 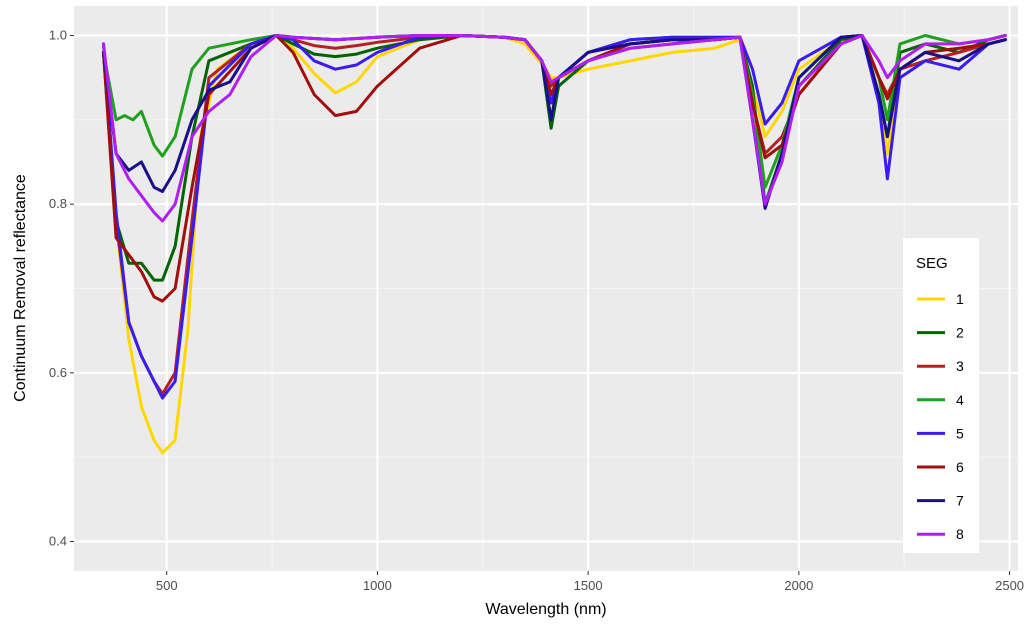 What do you see at coordinates (58, 372) in the screenshot?
I see `y-tick-label: 0.6` at bounding box center [58, 372].